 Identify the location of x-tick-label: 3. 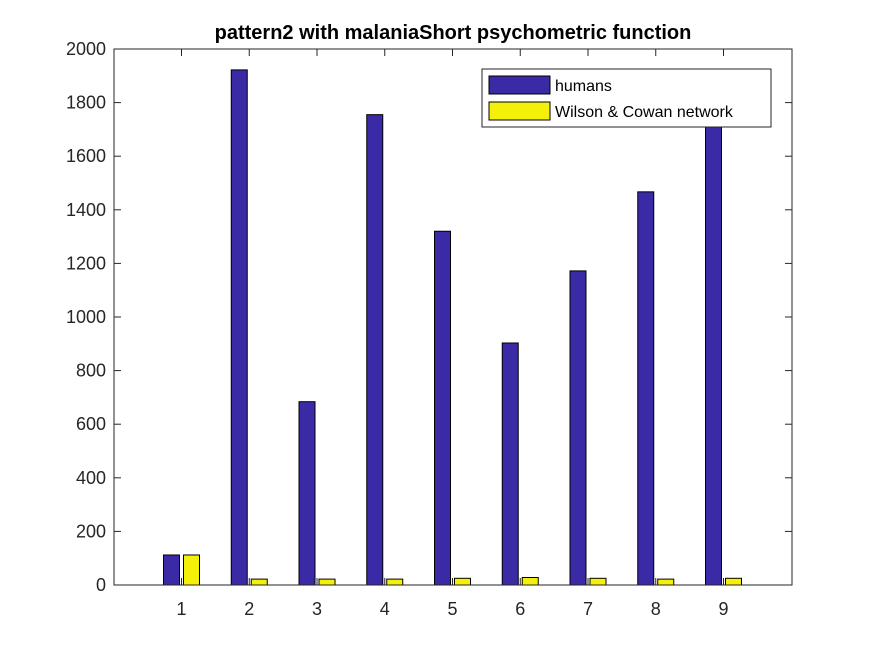
(317, 609).